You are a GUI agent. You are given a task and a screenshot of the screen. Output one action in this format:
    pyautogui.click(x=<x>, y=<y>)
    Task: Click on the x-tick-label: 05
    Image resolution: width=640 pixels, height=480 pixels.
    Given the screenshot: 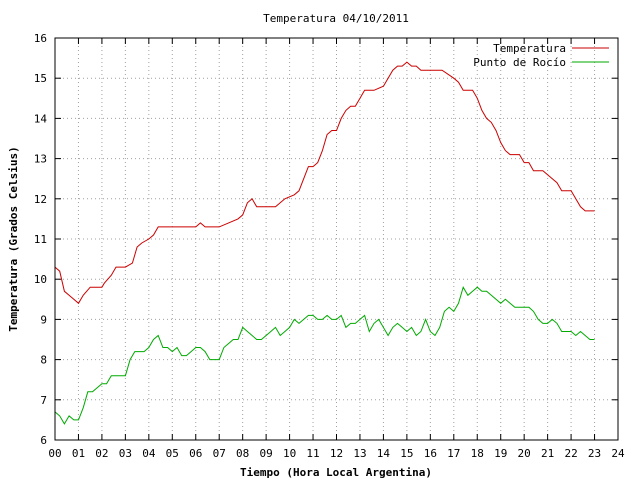 What is the action you would take?
    pyautogui.click(x=172, y=453)
    